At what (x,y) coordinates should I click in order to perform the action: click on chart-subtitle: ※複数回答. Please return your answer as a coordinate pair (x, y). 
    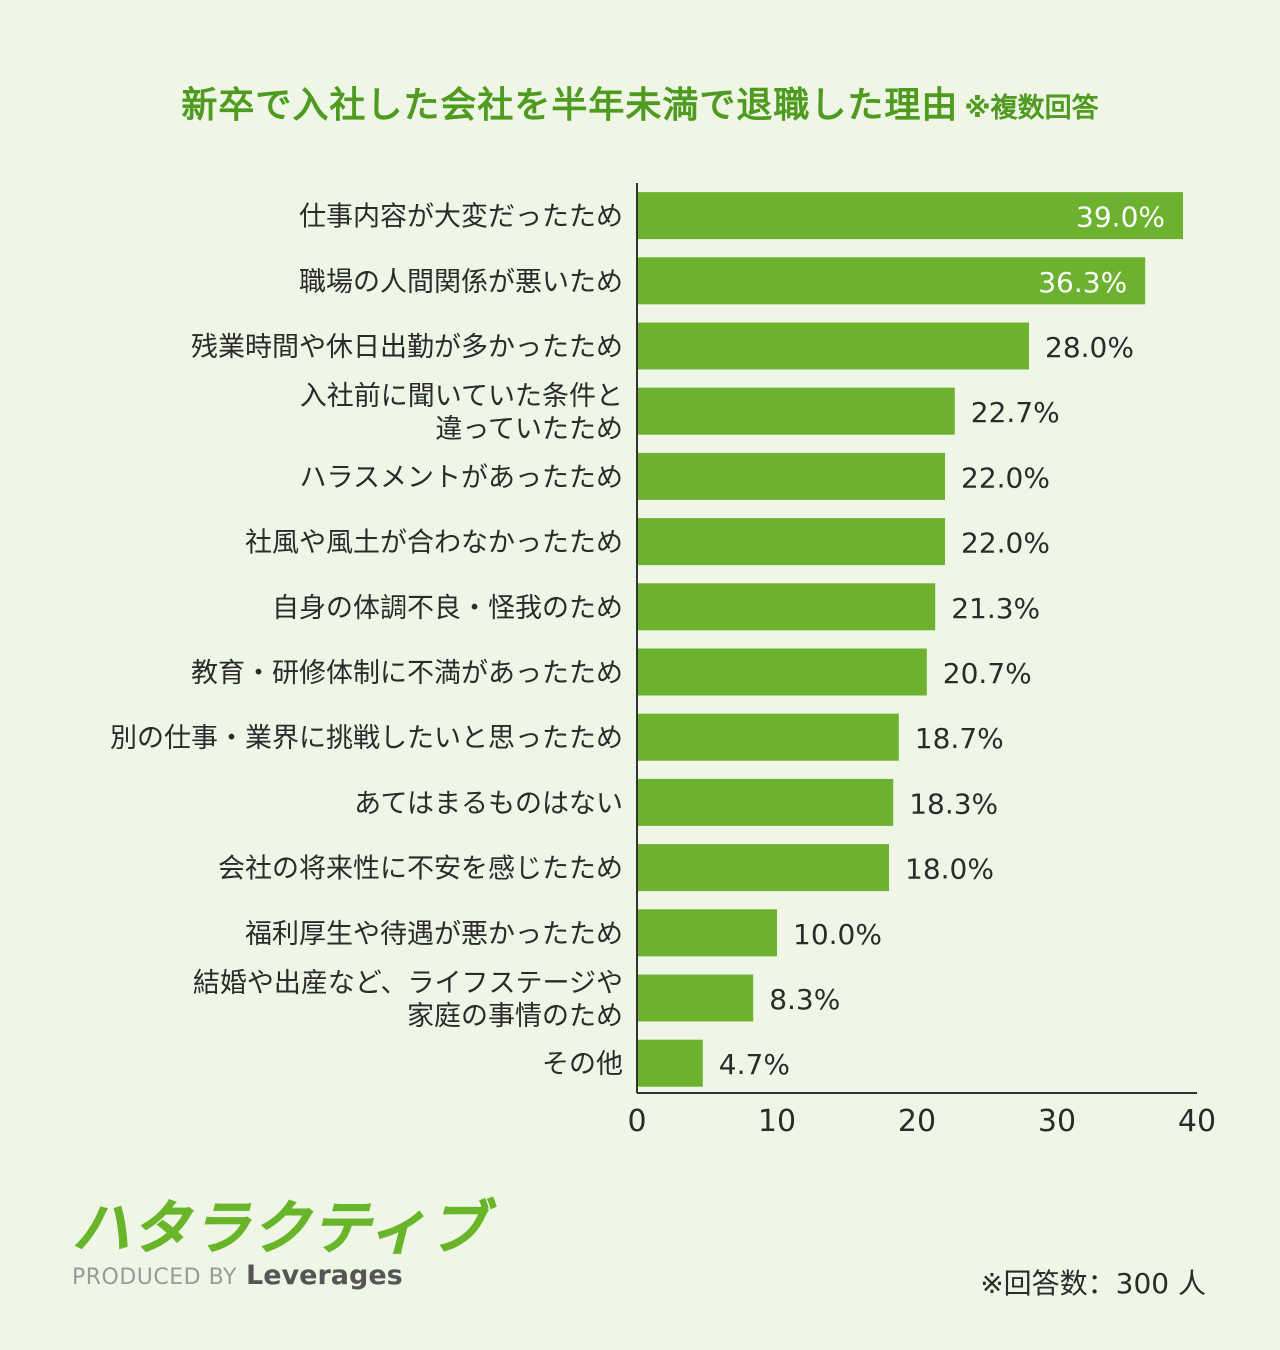
    Looking at the image, I should click on (1031, 108).